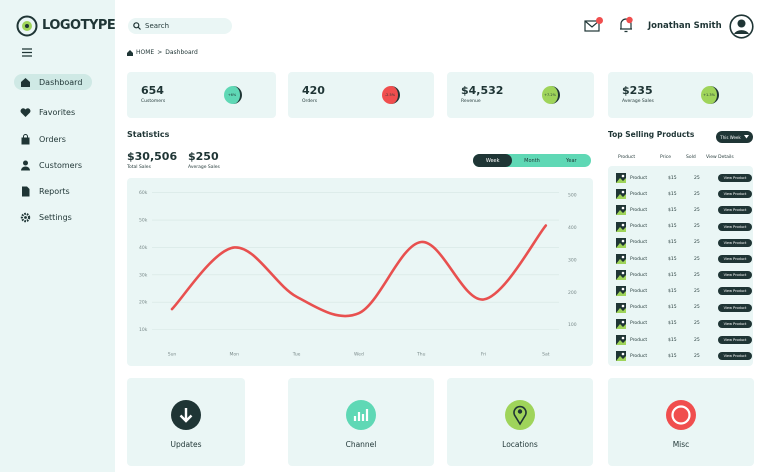 The height and width of the screenshot is (472, 774). Describe the element at coordinates (520, 422) in the screenshot. I see `nav-tile: Locations` at that location.